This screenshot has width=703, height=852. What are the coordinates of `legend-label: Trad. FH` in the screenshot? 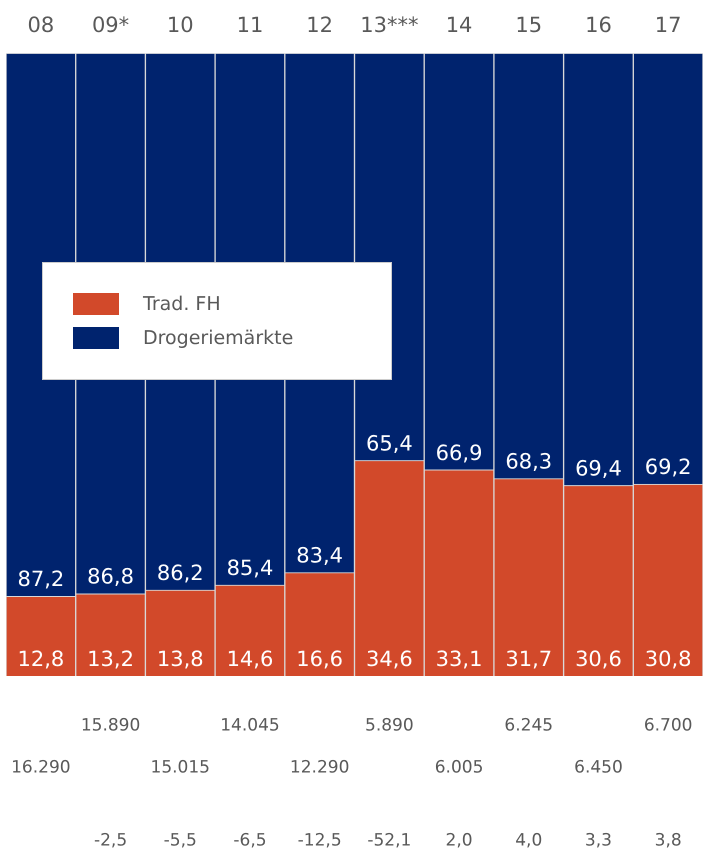 It's located at (182, 304).